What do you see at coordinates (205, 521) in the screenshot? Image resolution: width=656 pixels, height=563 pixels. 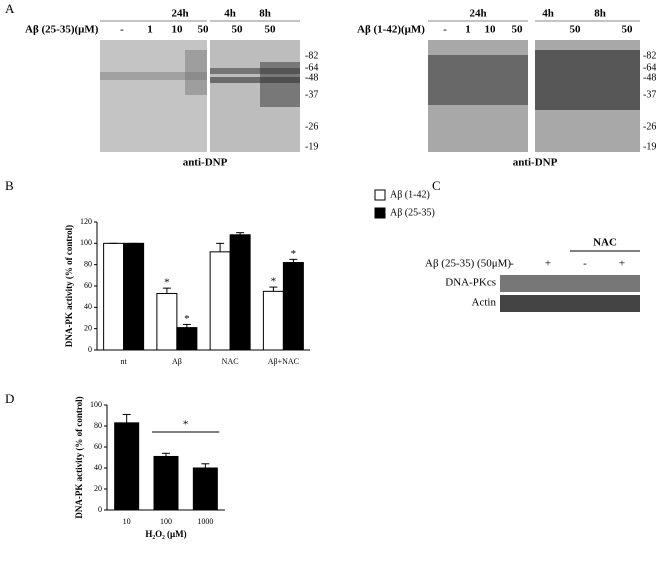 I see `x-tick-label: 1000` at bounding box center [205, 521].